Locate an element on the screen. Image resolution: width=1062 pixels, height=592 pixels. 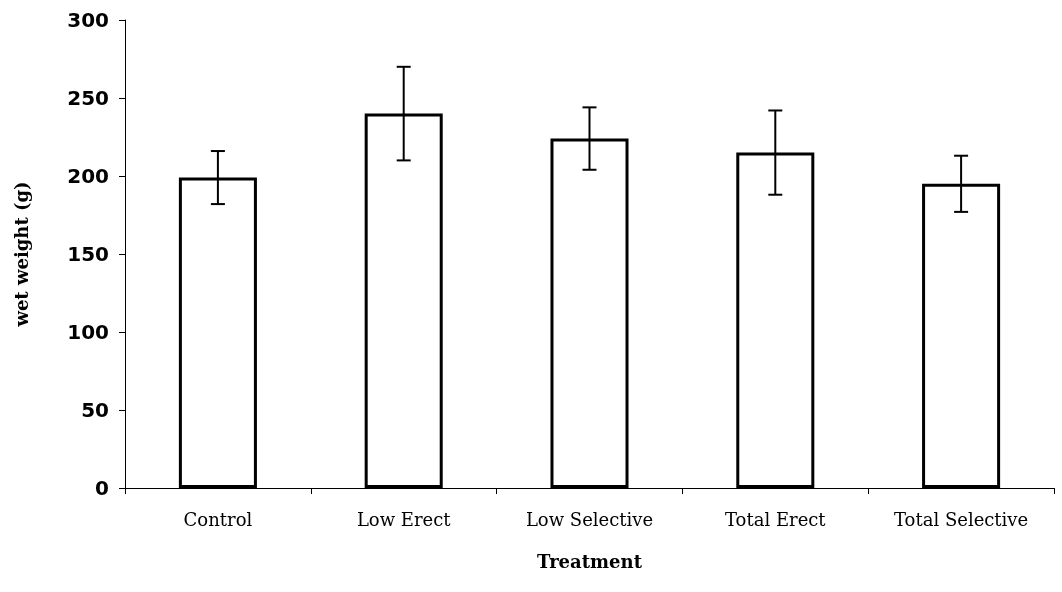
y-tick-label: 200 is located at coordinates (88, 176).